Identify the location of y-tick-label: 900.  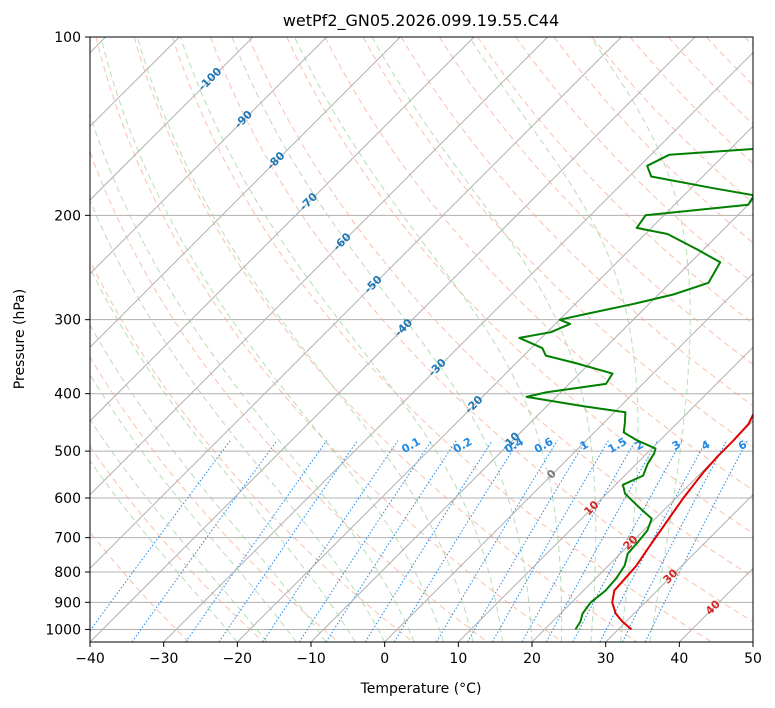
(67, 603).